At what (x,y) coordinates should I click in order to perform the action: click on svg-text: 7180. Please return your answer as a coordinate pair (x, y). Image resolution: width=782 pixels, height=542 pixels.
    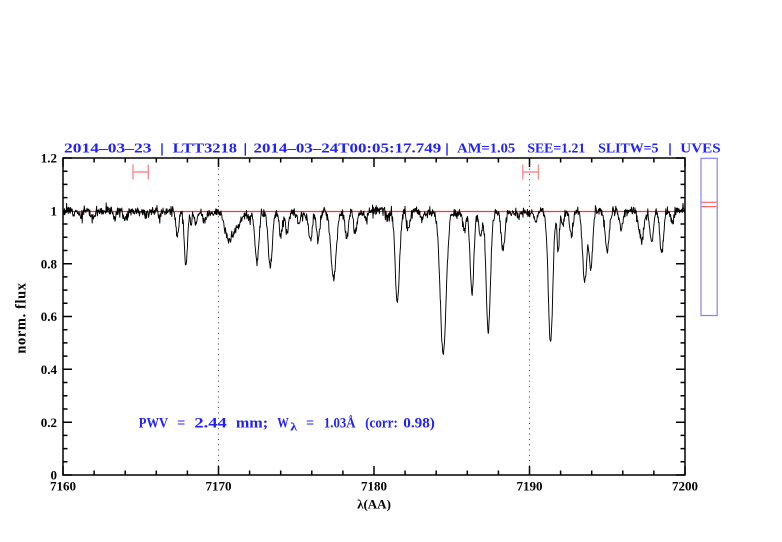
    Looking at the image, I should click on (374, 486).